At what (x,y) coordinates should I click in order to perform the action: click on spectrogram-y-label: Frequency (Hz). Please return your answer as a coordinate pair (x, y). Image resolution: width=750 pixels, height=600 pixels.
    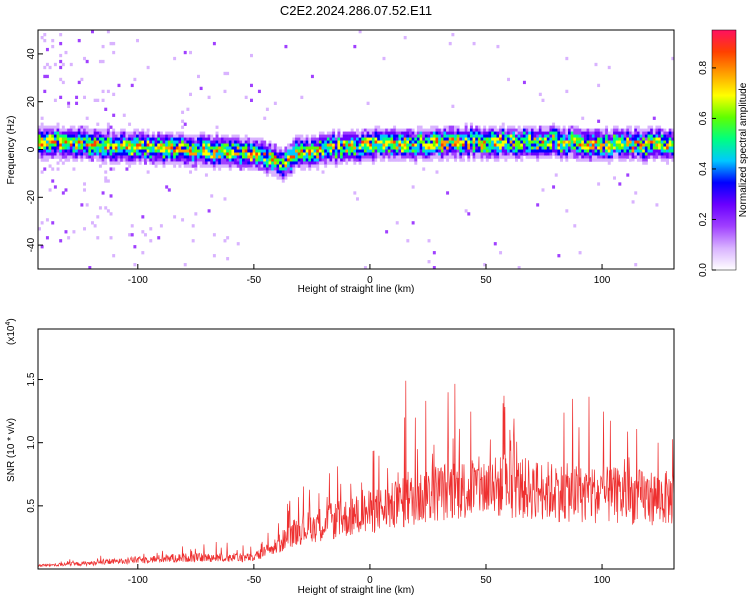
    Looking at the image, I should click on (11, 150).